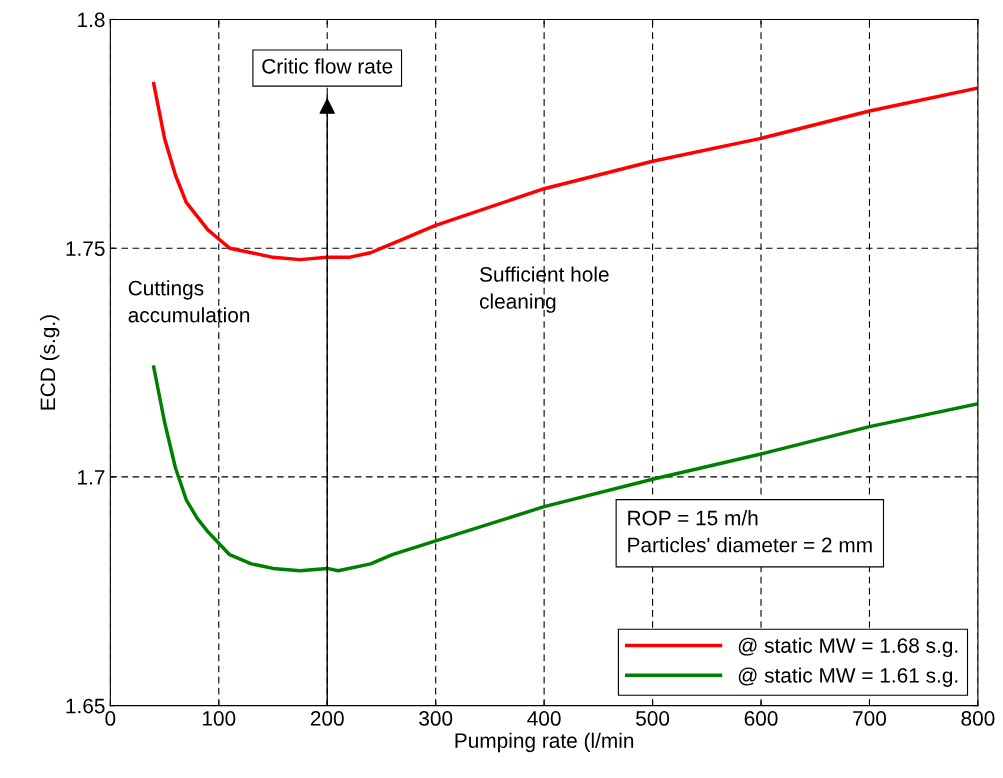  What do you see at coordinates (848, 677) in the screenshot?
I see `legend-label: @ static MW = 1.61 s.g.` at bounding box center [848, 677].